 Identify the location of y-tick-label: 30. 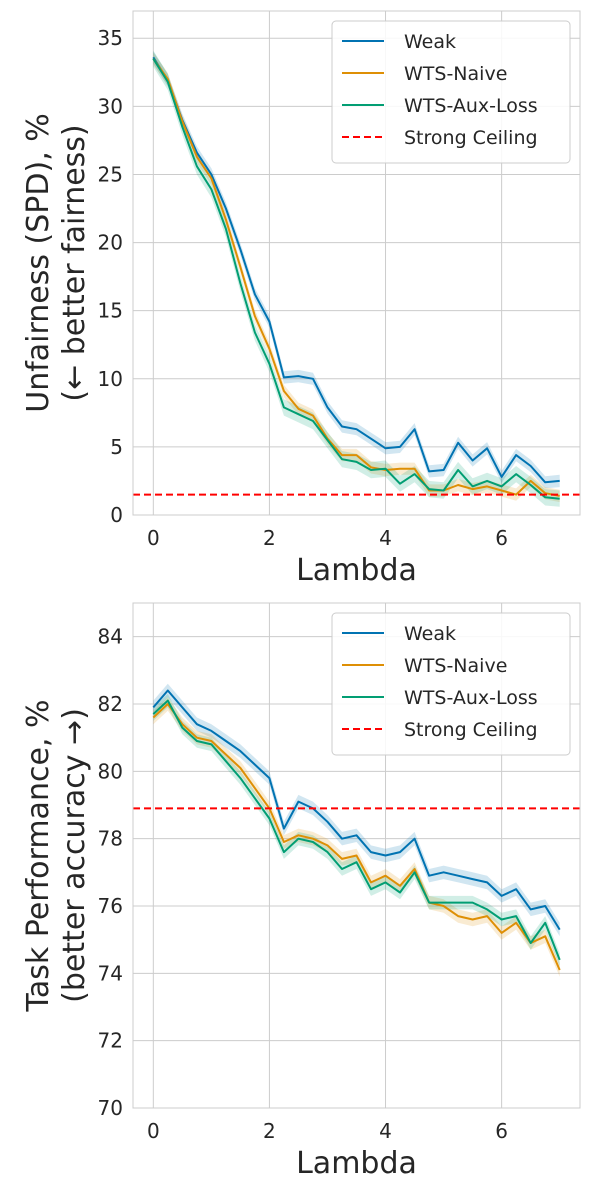
(110, 106).